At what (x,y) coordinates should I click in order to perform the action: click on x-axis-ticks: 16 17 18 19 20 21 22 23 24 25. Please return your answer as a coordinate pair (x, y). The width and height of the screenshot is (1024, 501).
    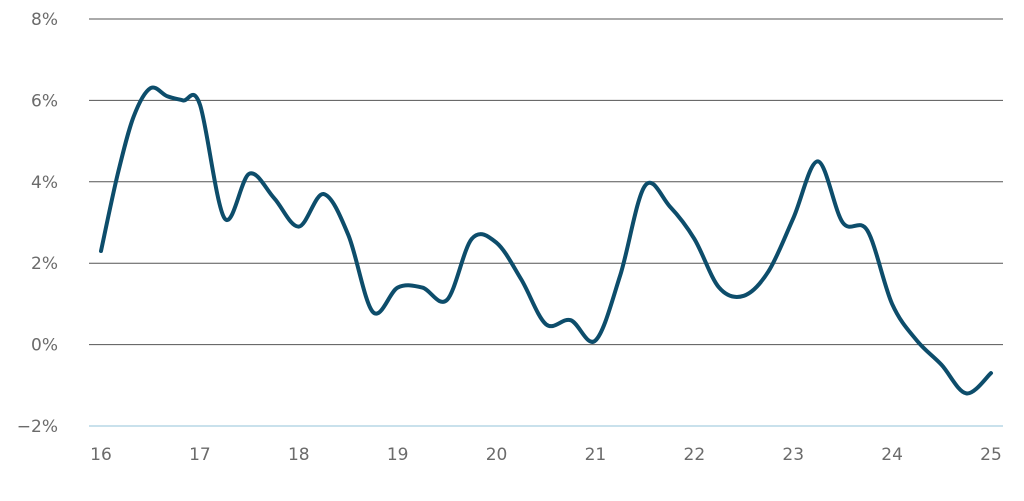
    Looking at the image, I should click on (546, 455).